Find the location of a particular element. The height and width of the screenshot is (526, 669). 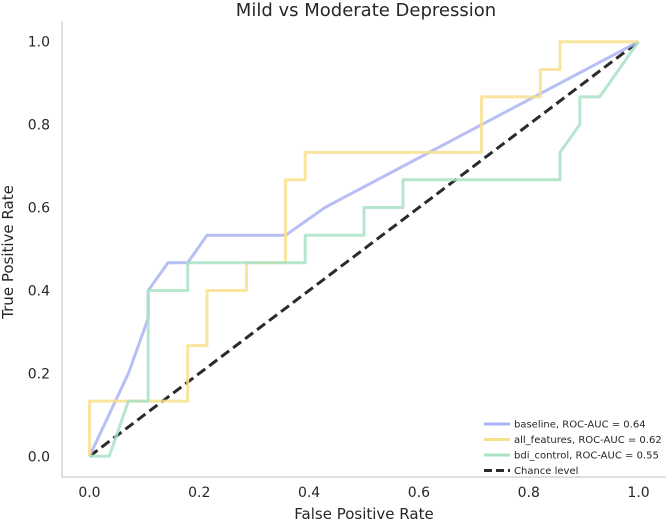

y-tick-label: 0.0 is located at coordinates (39, 457).